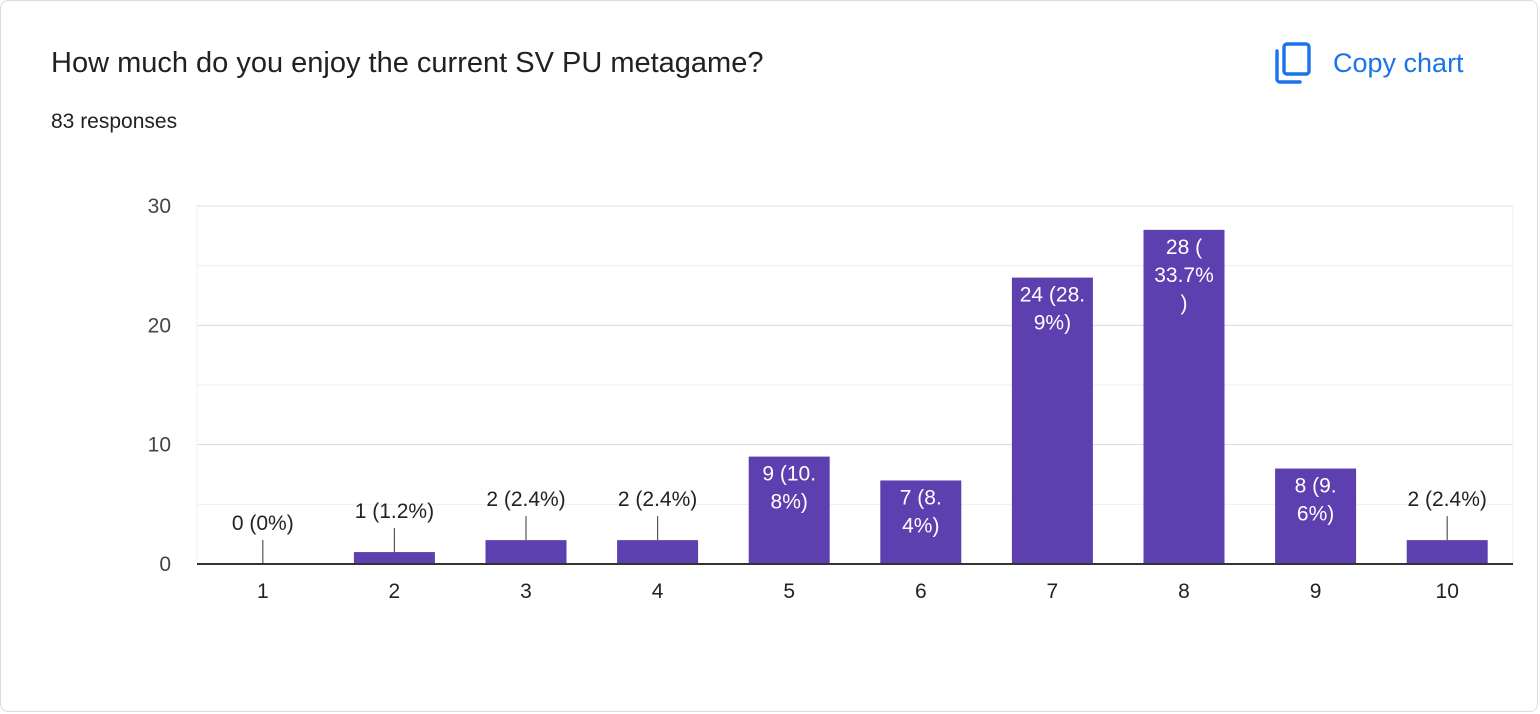 This screenshot has width=1540, height=714. Describe the element at coordinates (1053, 591) in the screenshot. I see `x-tick-label: 7` at that location.